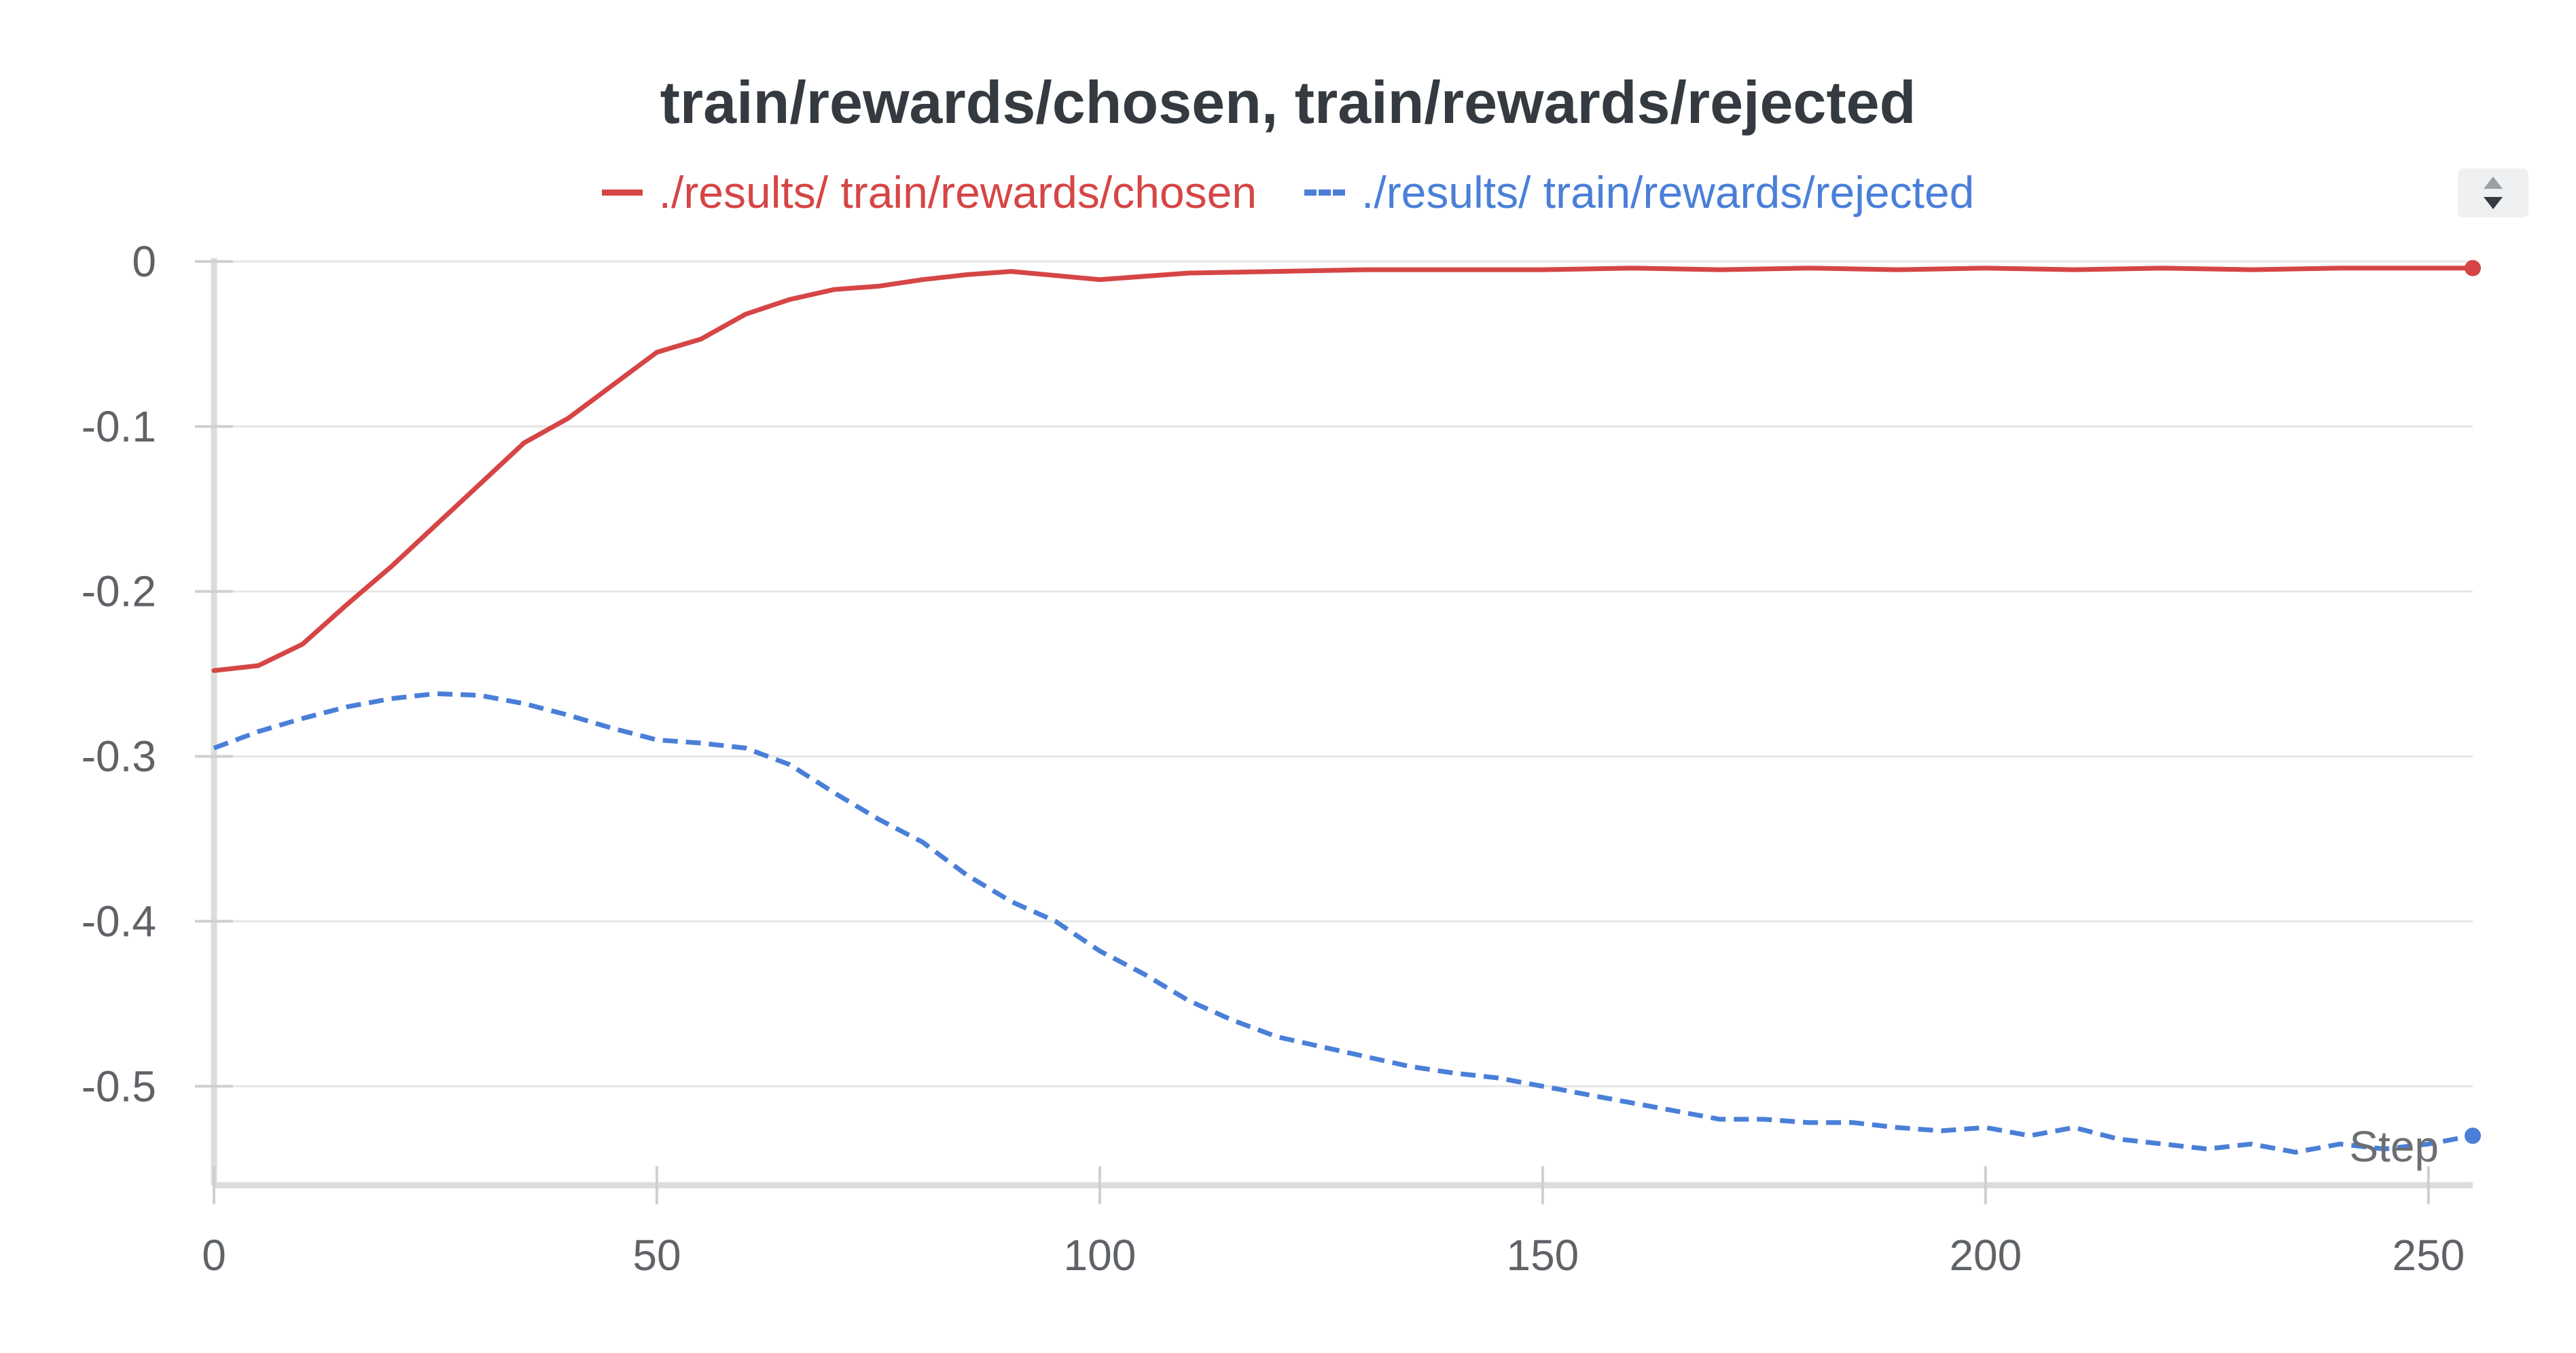 The image size is (2576, 1353). I want to click on x-tick-label: 250, so click(2428, 1255).